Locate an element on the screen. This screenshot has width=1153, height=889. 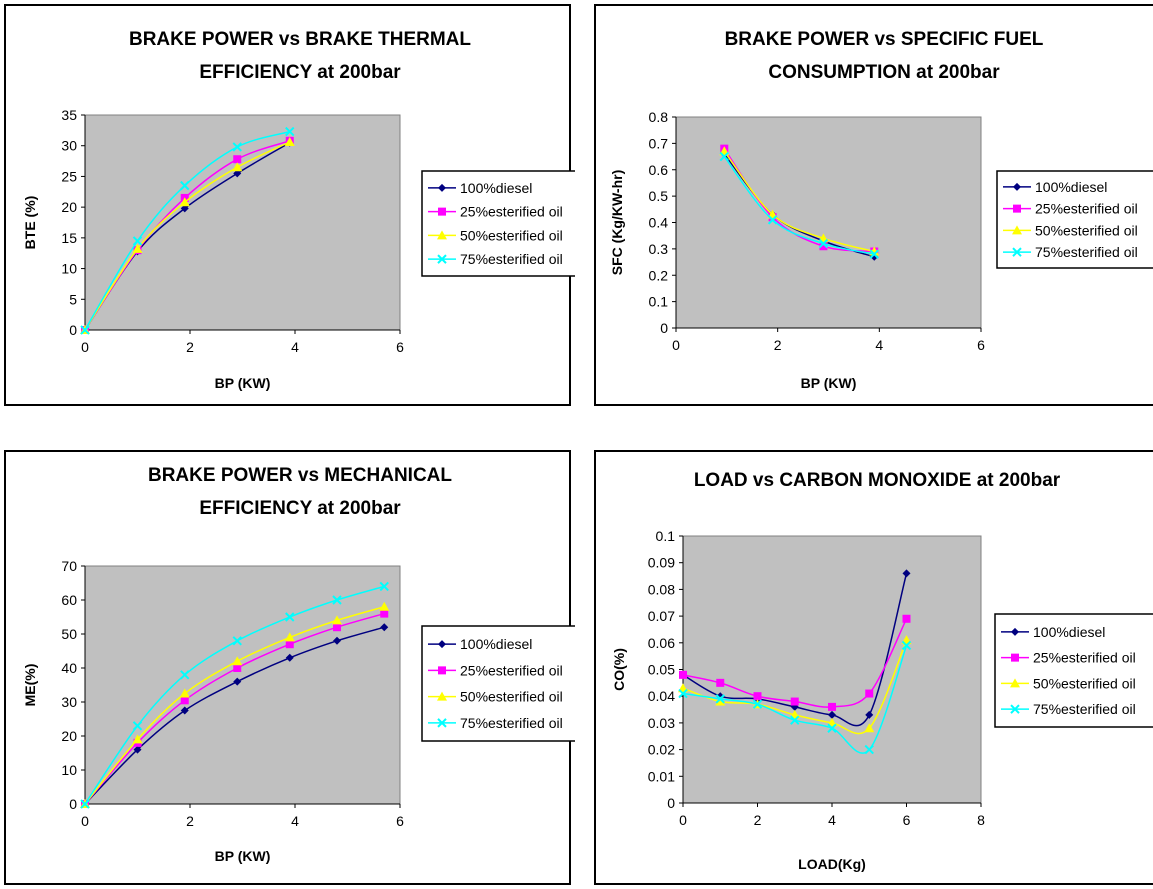
y-tick-label: 35 is located at coordinates (69, 115).